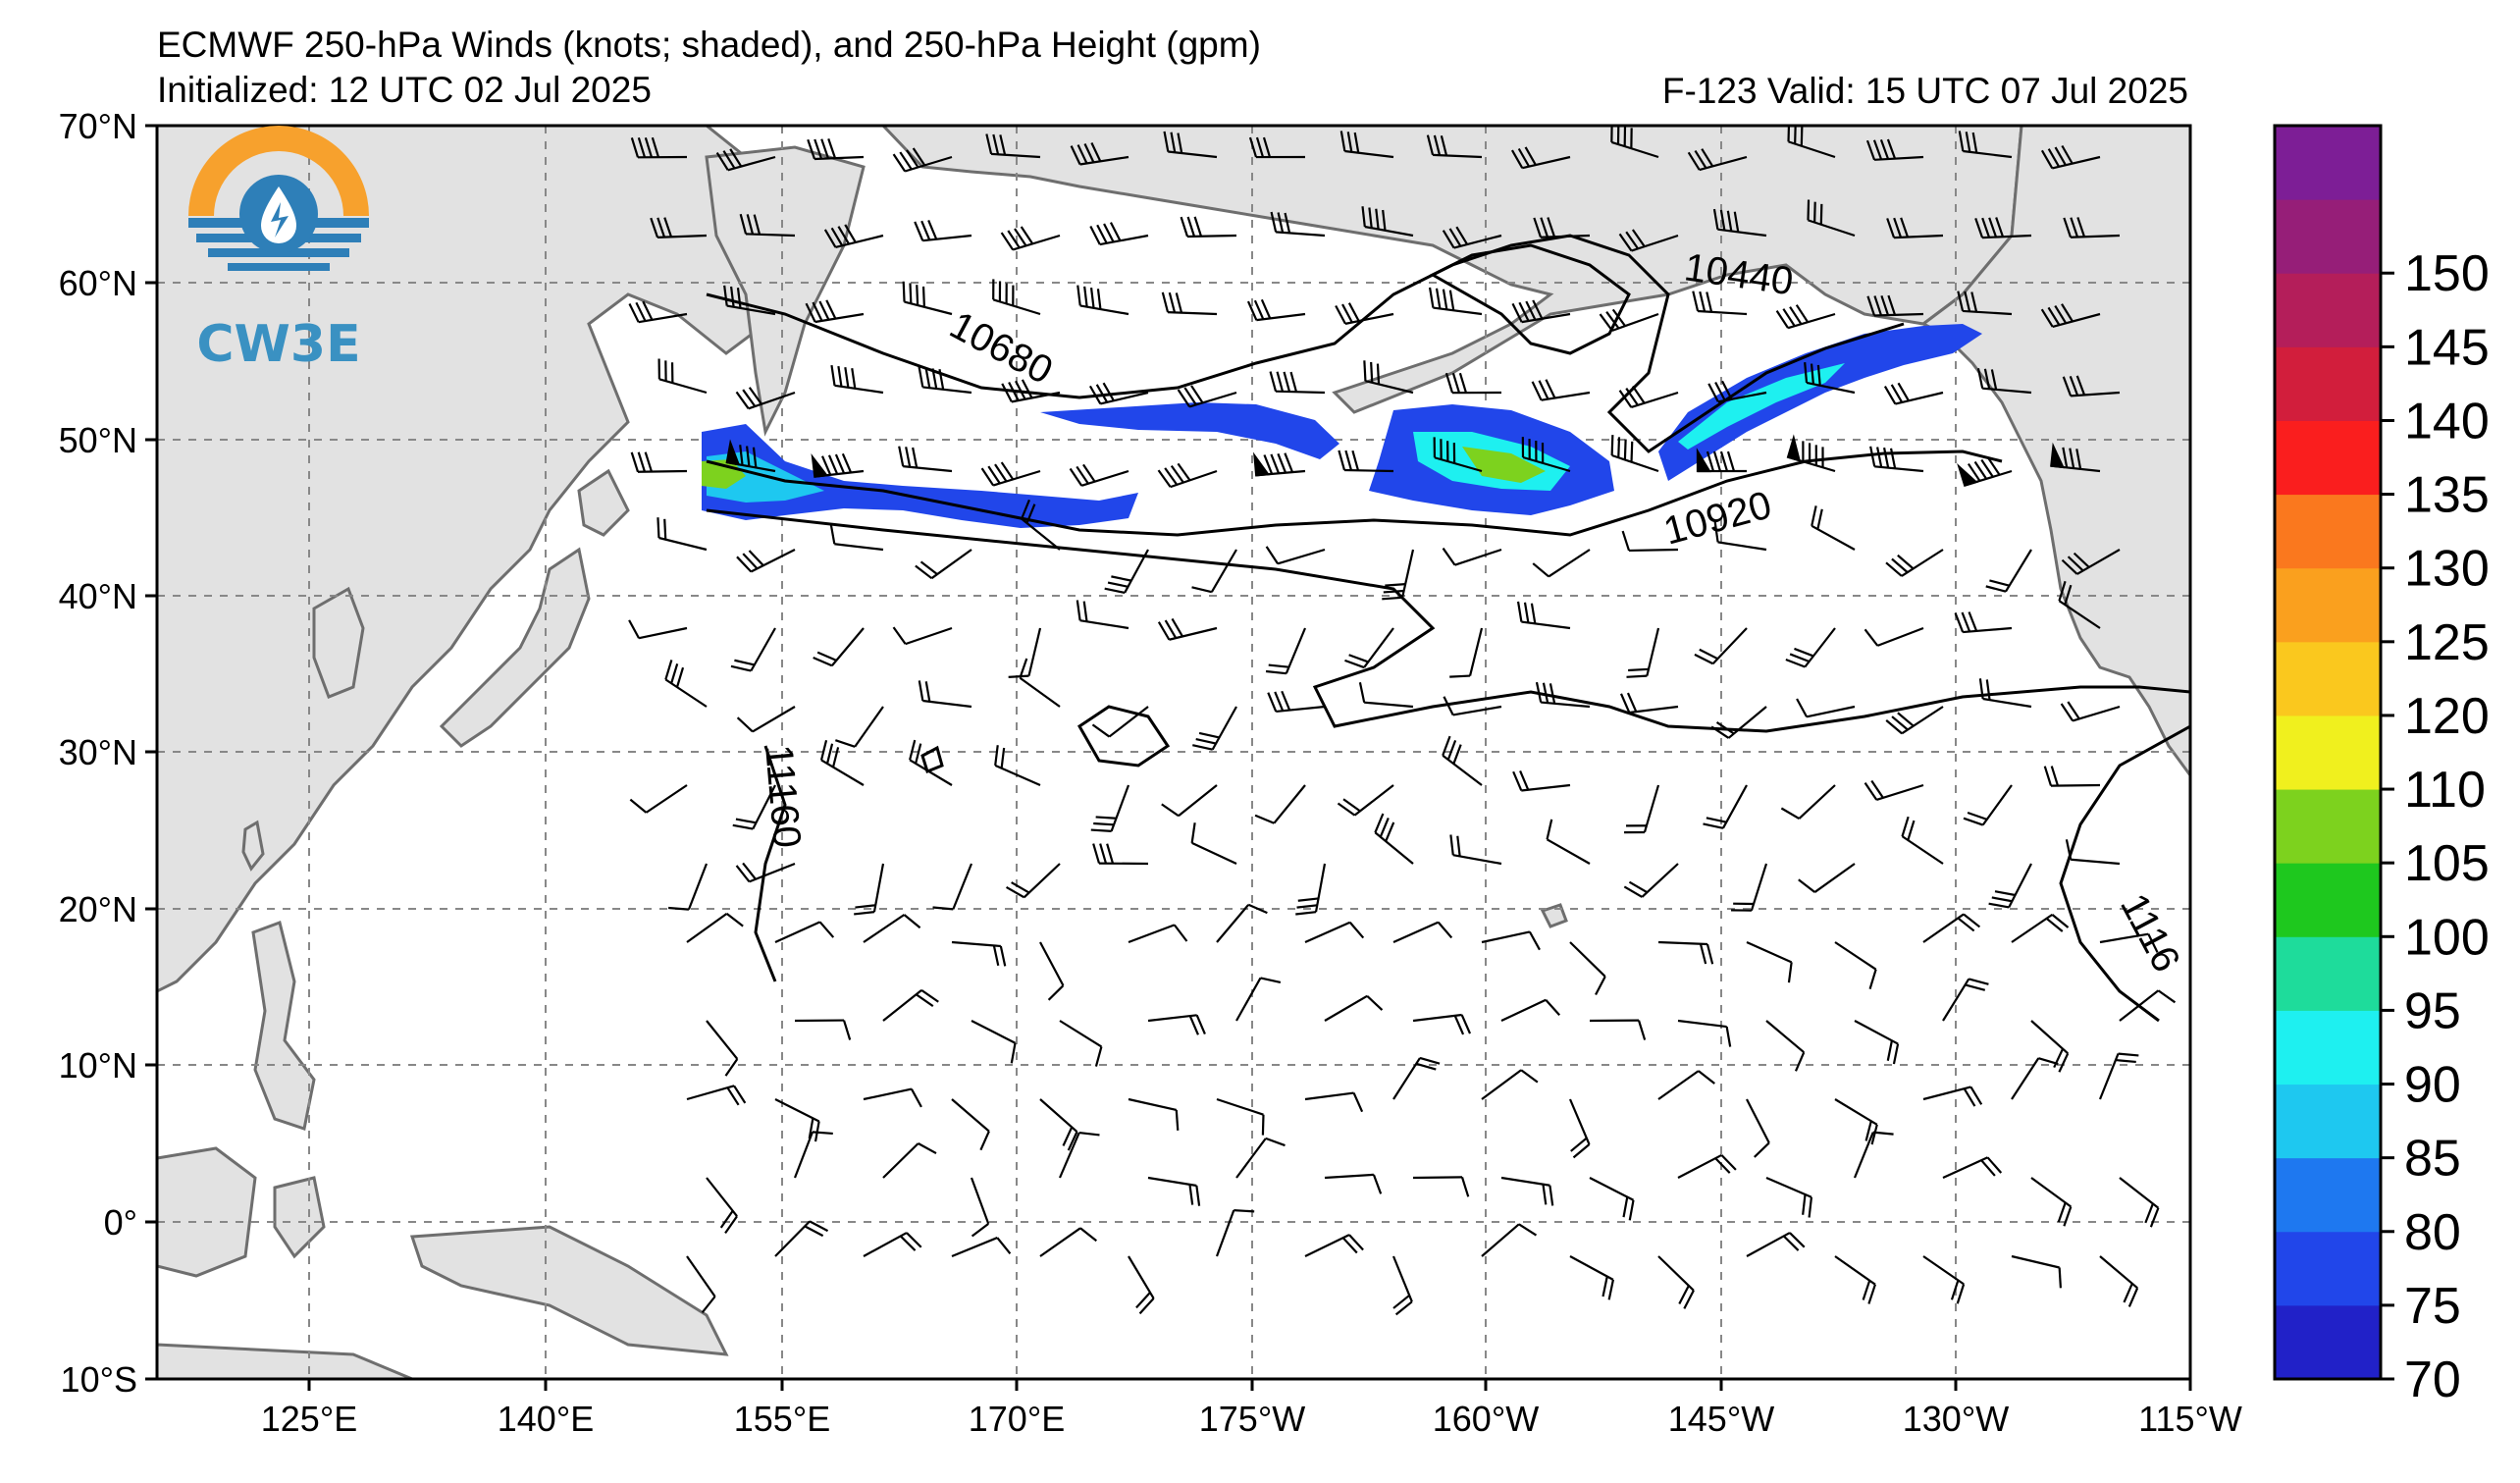 This screenshot has height=1483, width=2520. I want to click on colorbar-label: 85, so click(2432, 1160).